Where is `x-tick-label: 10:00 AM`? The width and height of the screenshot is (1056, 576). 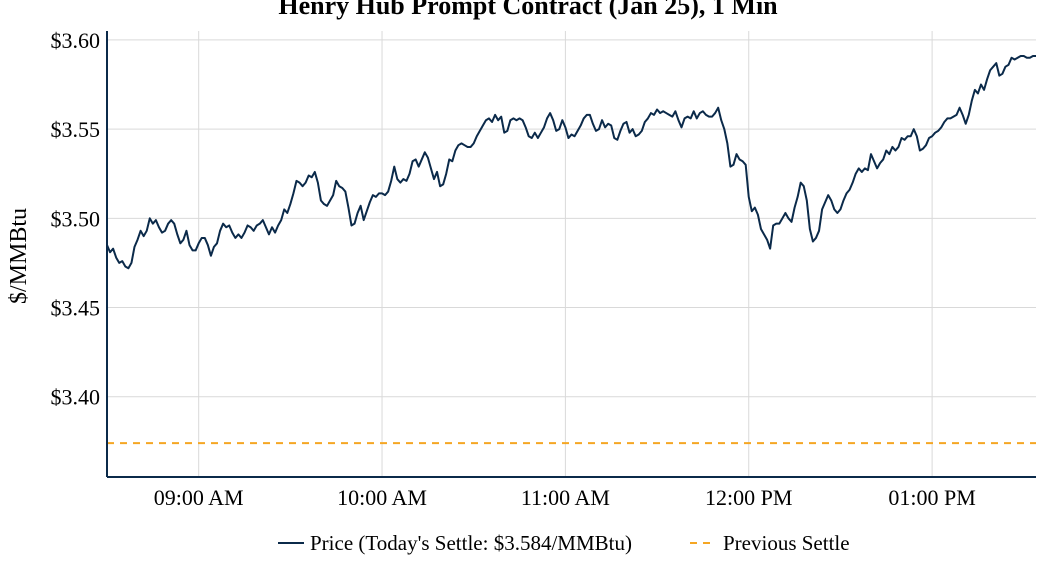
x-tick-label: 10:00 AM is located at coordinates (382, 497).